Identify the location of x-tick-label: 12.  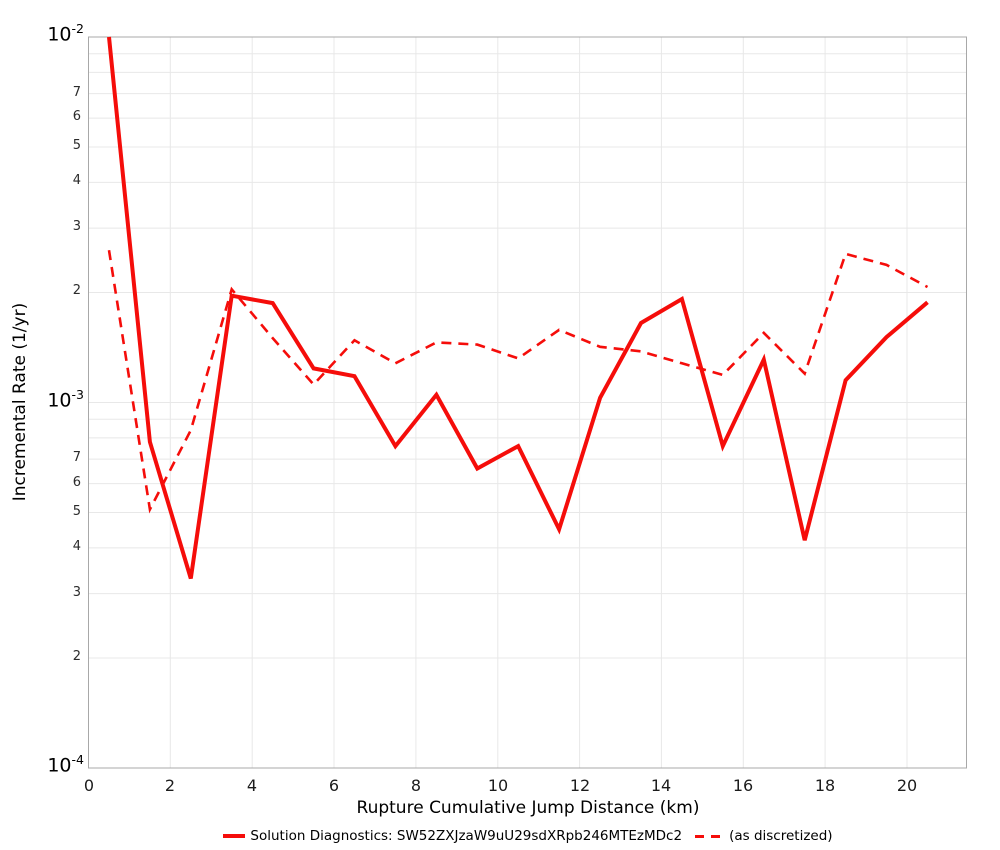
(580, 785).